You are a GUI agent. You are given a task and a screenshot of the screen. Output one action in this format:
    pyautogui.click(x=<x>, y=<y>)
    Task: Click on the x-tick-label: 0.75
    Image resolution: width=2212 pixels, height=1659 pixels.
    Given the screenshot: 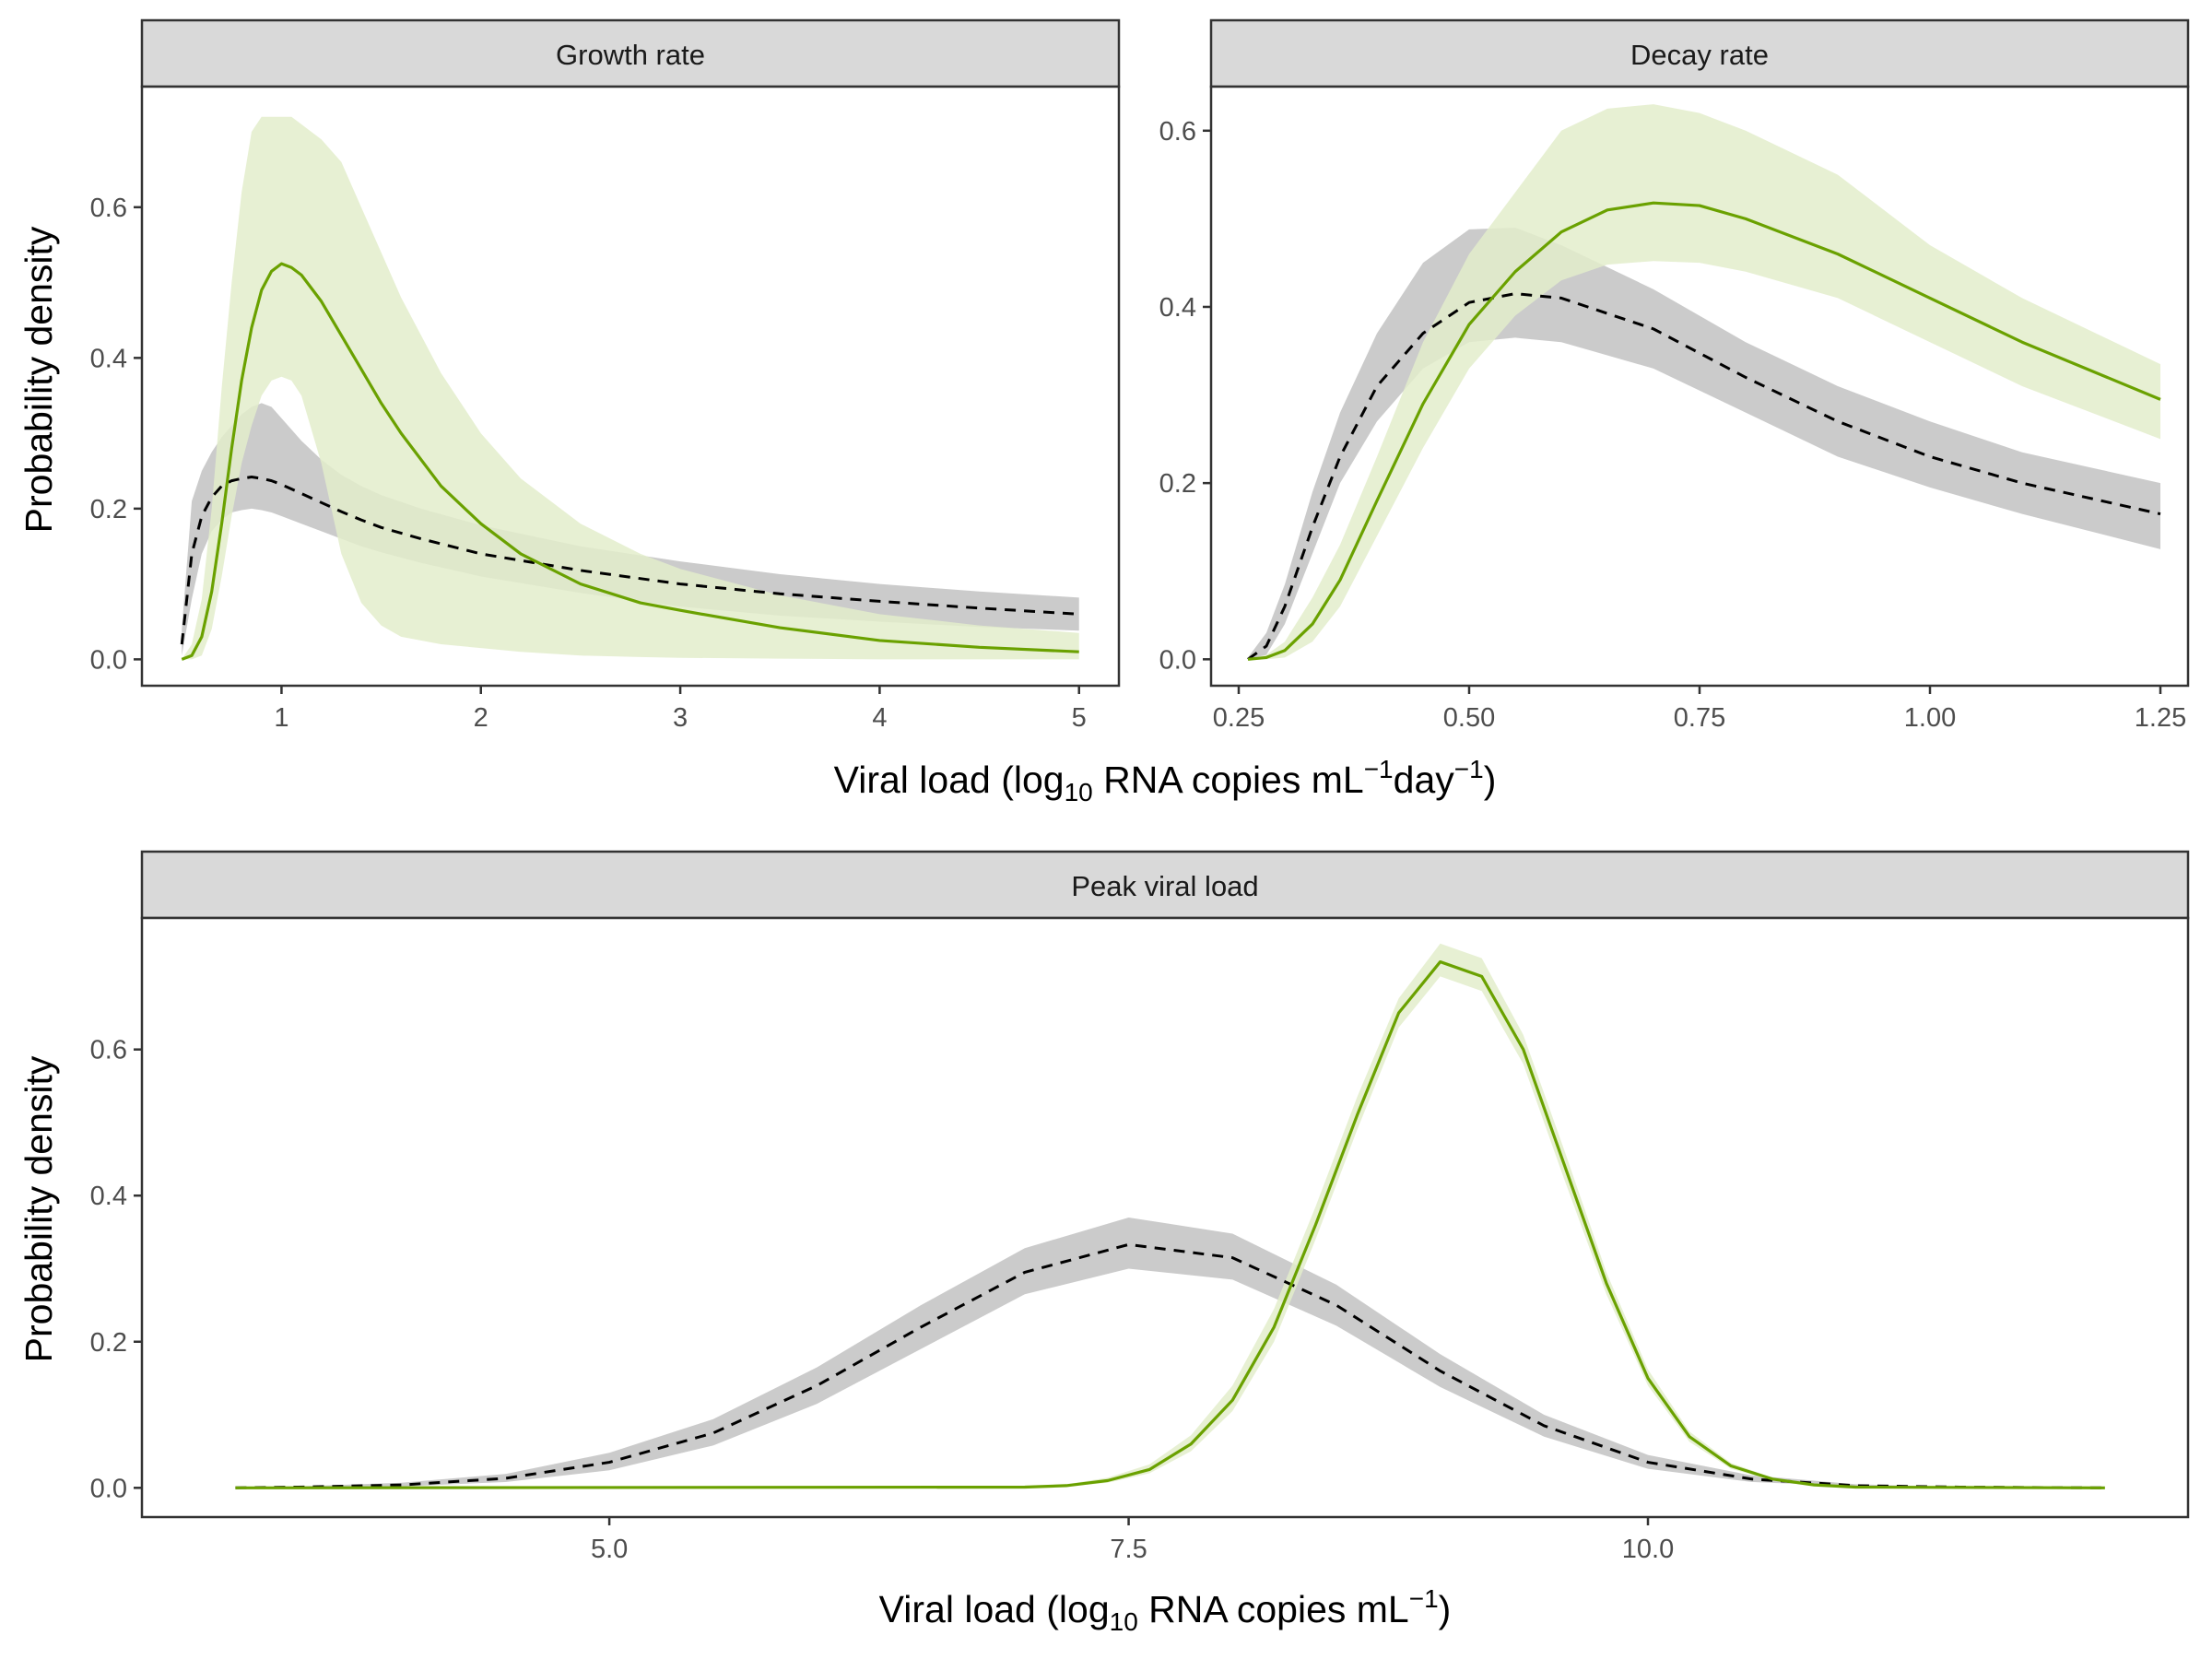 What is the action you would take?
    pyautogui.click(x=1699, y=718)
    